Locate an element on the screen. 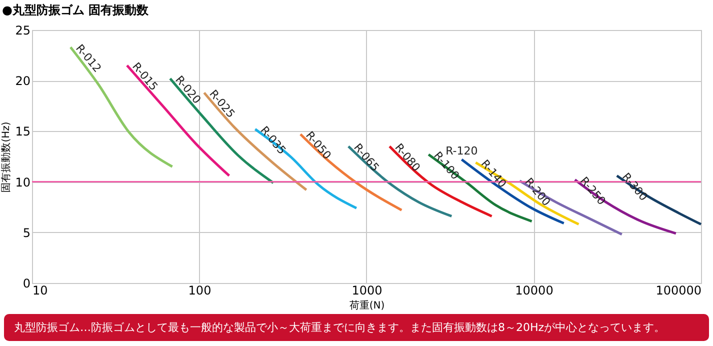 The image size is (713, 346). y-tick-label: 15 is located at coordinates (22, 131).